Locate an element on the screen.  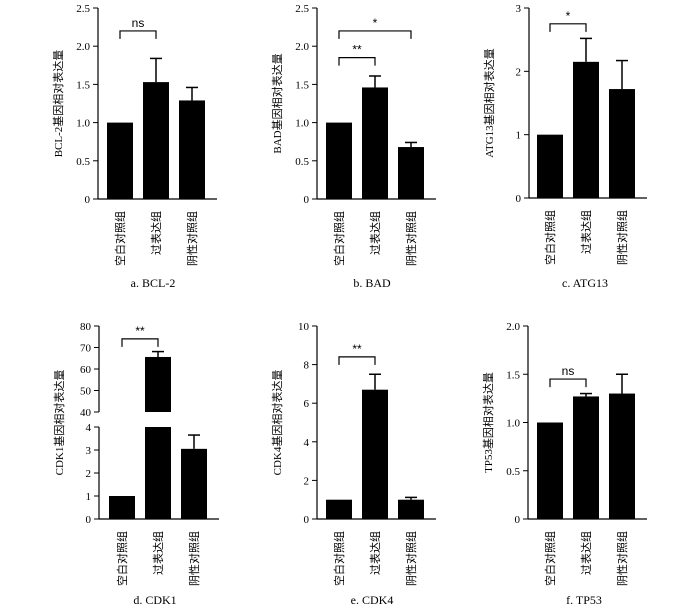
y-tick-label: 8 is located at coordinates (307, 366).